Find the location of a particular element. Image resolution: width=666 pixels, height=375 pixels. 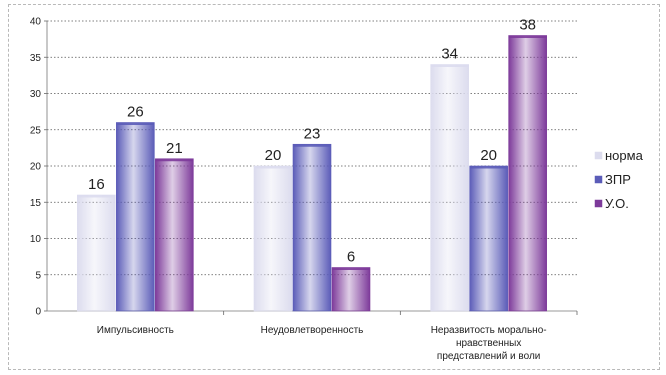

x-tick-label: Импульсивность is located at coordinates (135, 330).